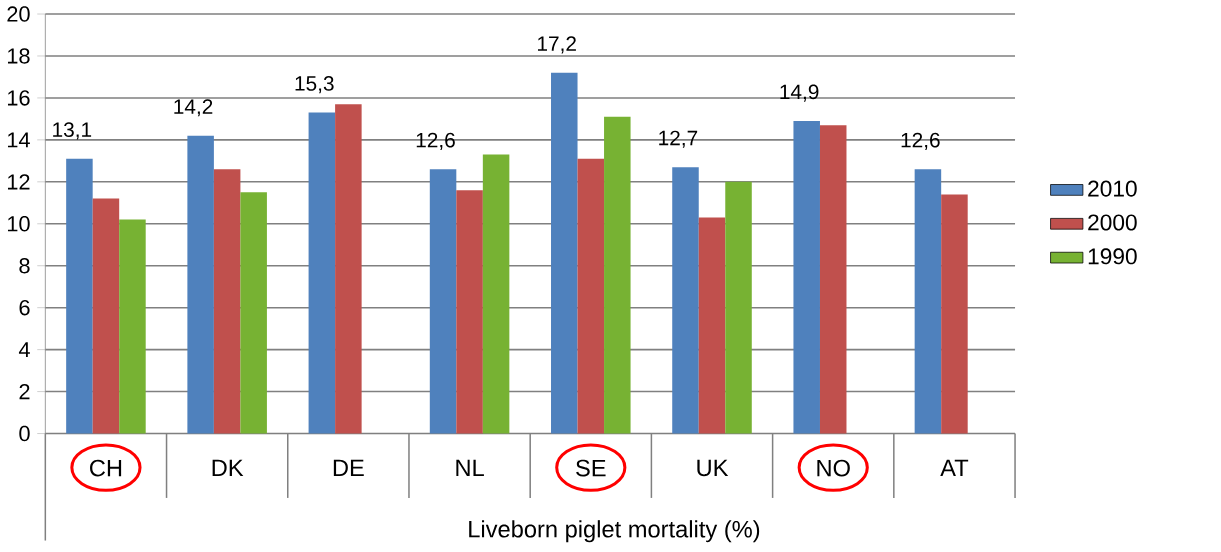 This screenshot has height=552, width=1221. What do you see at coordinates (193, 108) in the screenshot?
I see `data-label: 14,2` at bounding box center [193, 108].